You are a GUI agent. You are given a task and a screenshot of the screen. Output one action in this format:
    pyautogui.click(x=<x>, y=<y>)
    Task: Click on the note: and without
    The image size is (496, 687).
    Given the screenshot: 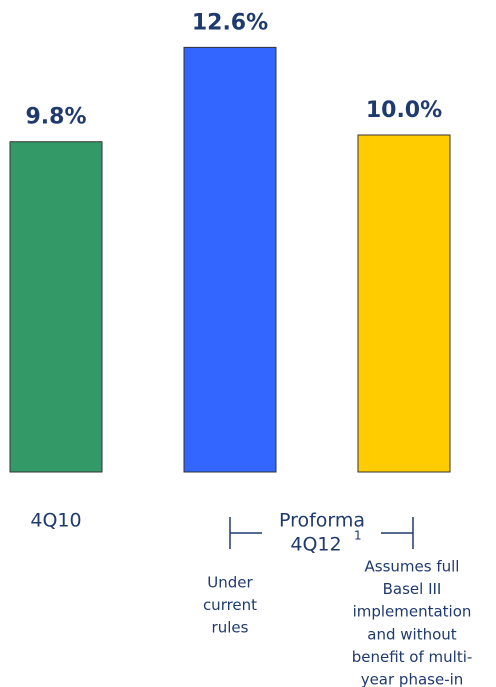 What is the action you would take?
    pyautogui.click(x=411, y=634)
    